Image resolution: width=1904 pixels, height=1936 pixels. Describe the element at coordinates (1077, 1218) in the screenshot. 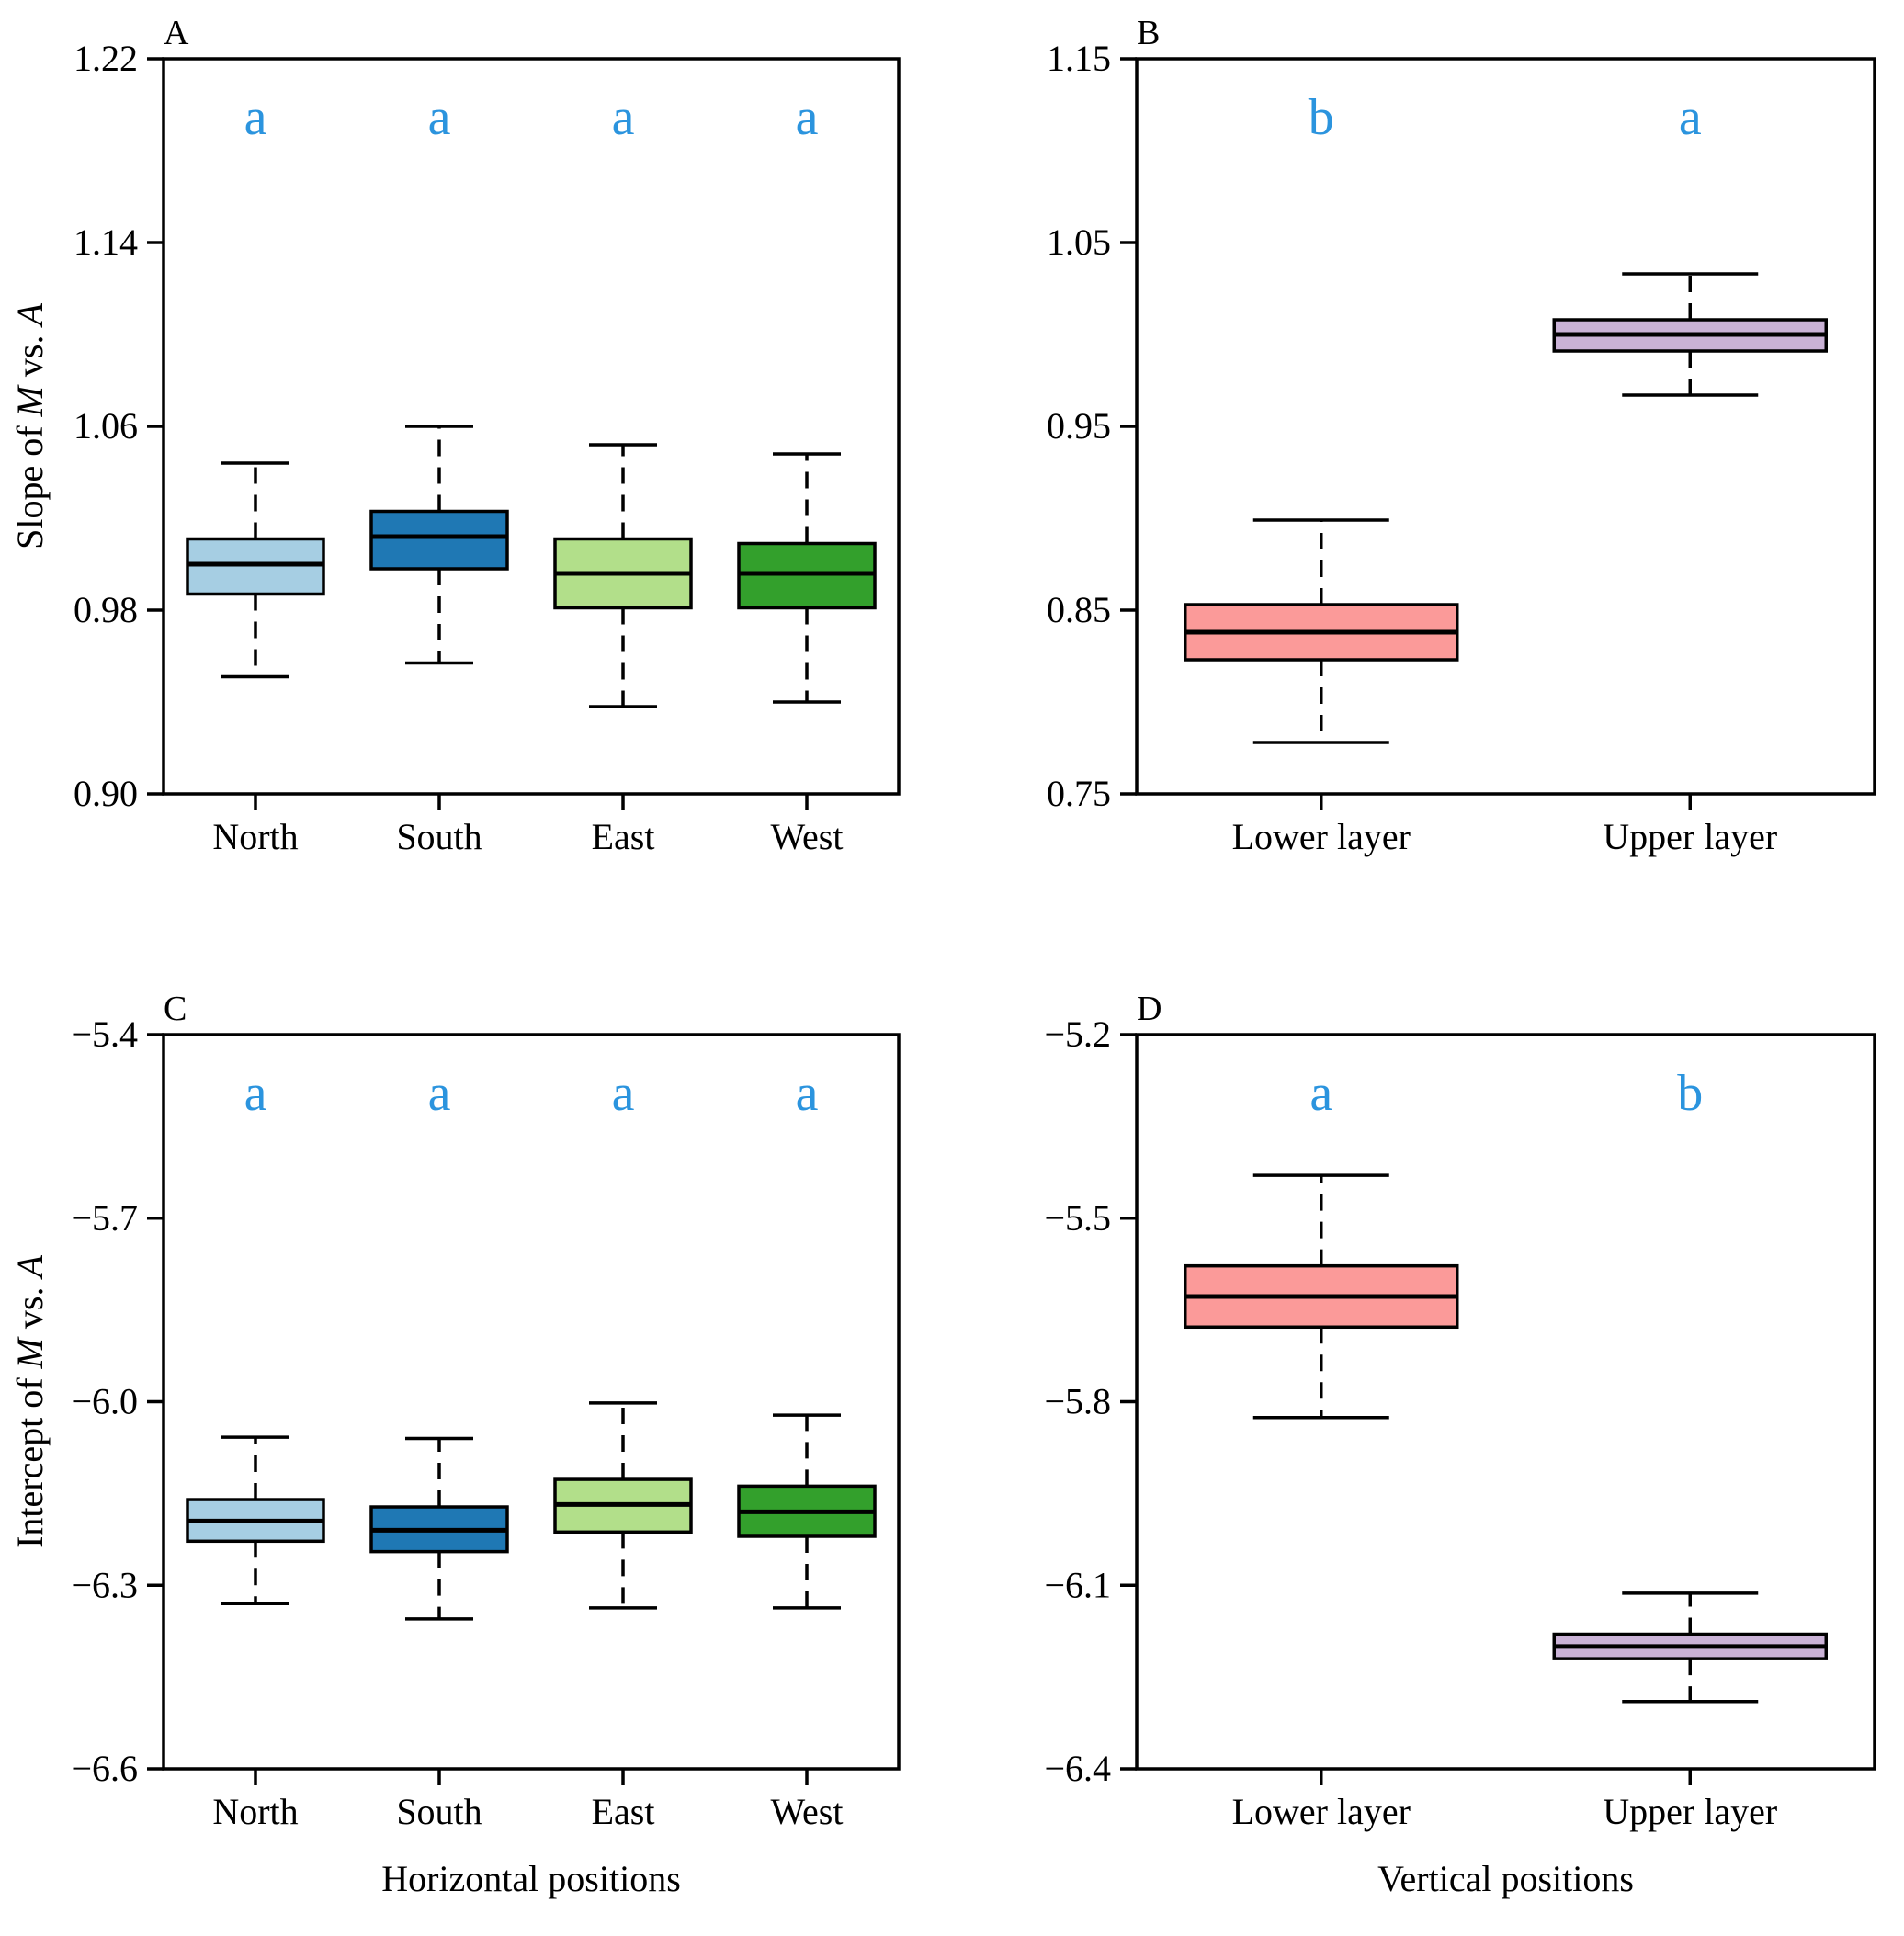

I see `y-tick-label: −5.5` at that location.